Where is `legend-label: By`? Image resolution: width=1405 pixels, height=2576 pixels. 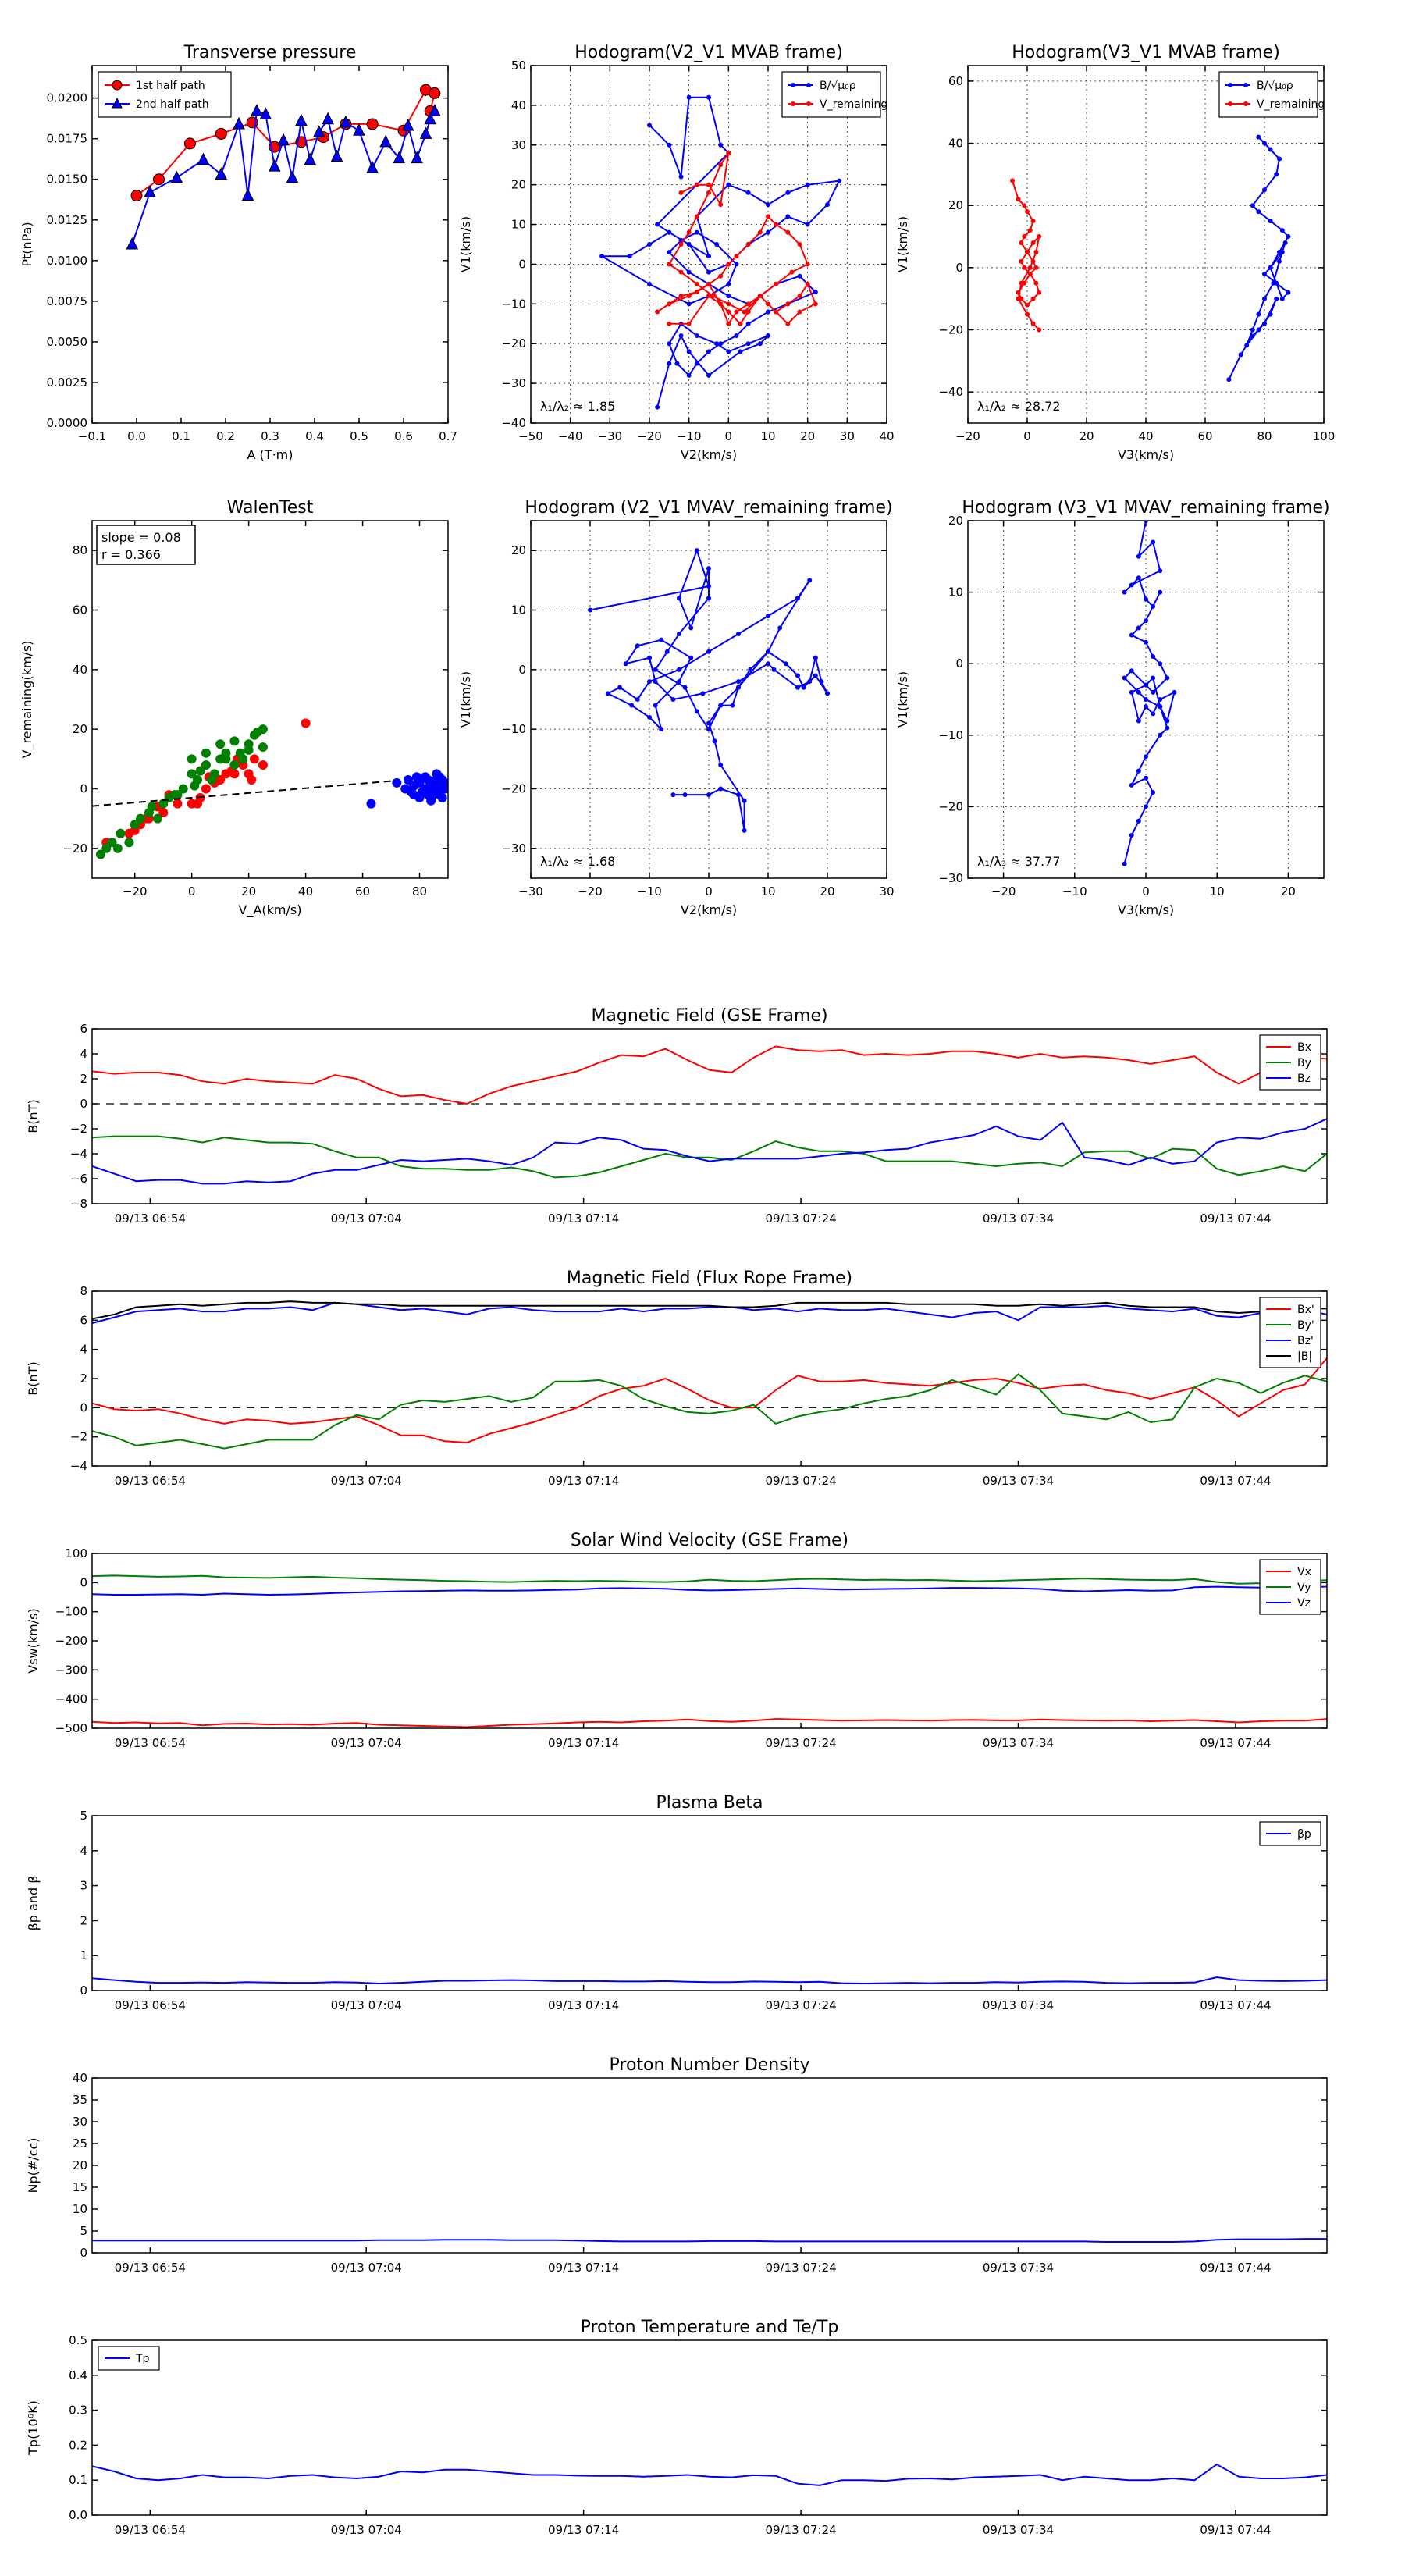 legend-label: By is located at coordinates (1304, 1063).